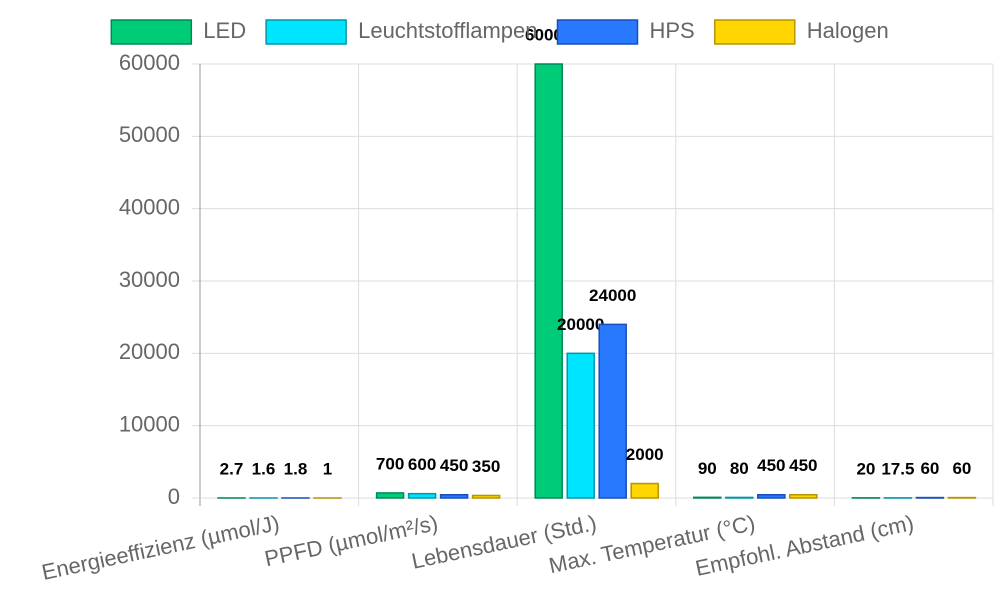  Describe the element at coordinates (149, 423) in the screenshot. I see `y-tick-label: 10000` at that location.